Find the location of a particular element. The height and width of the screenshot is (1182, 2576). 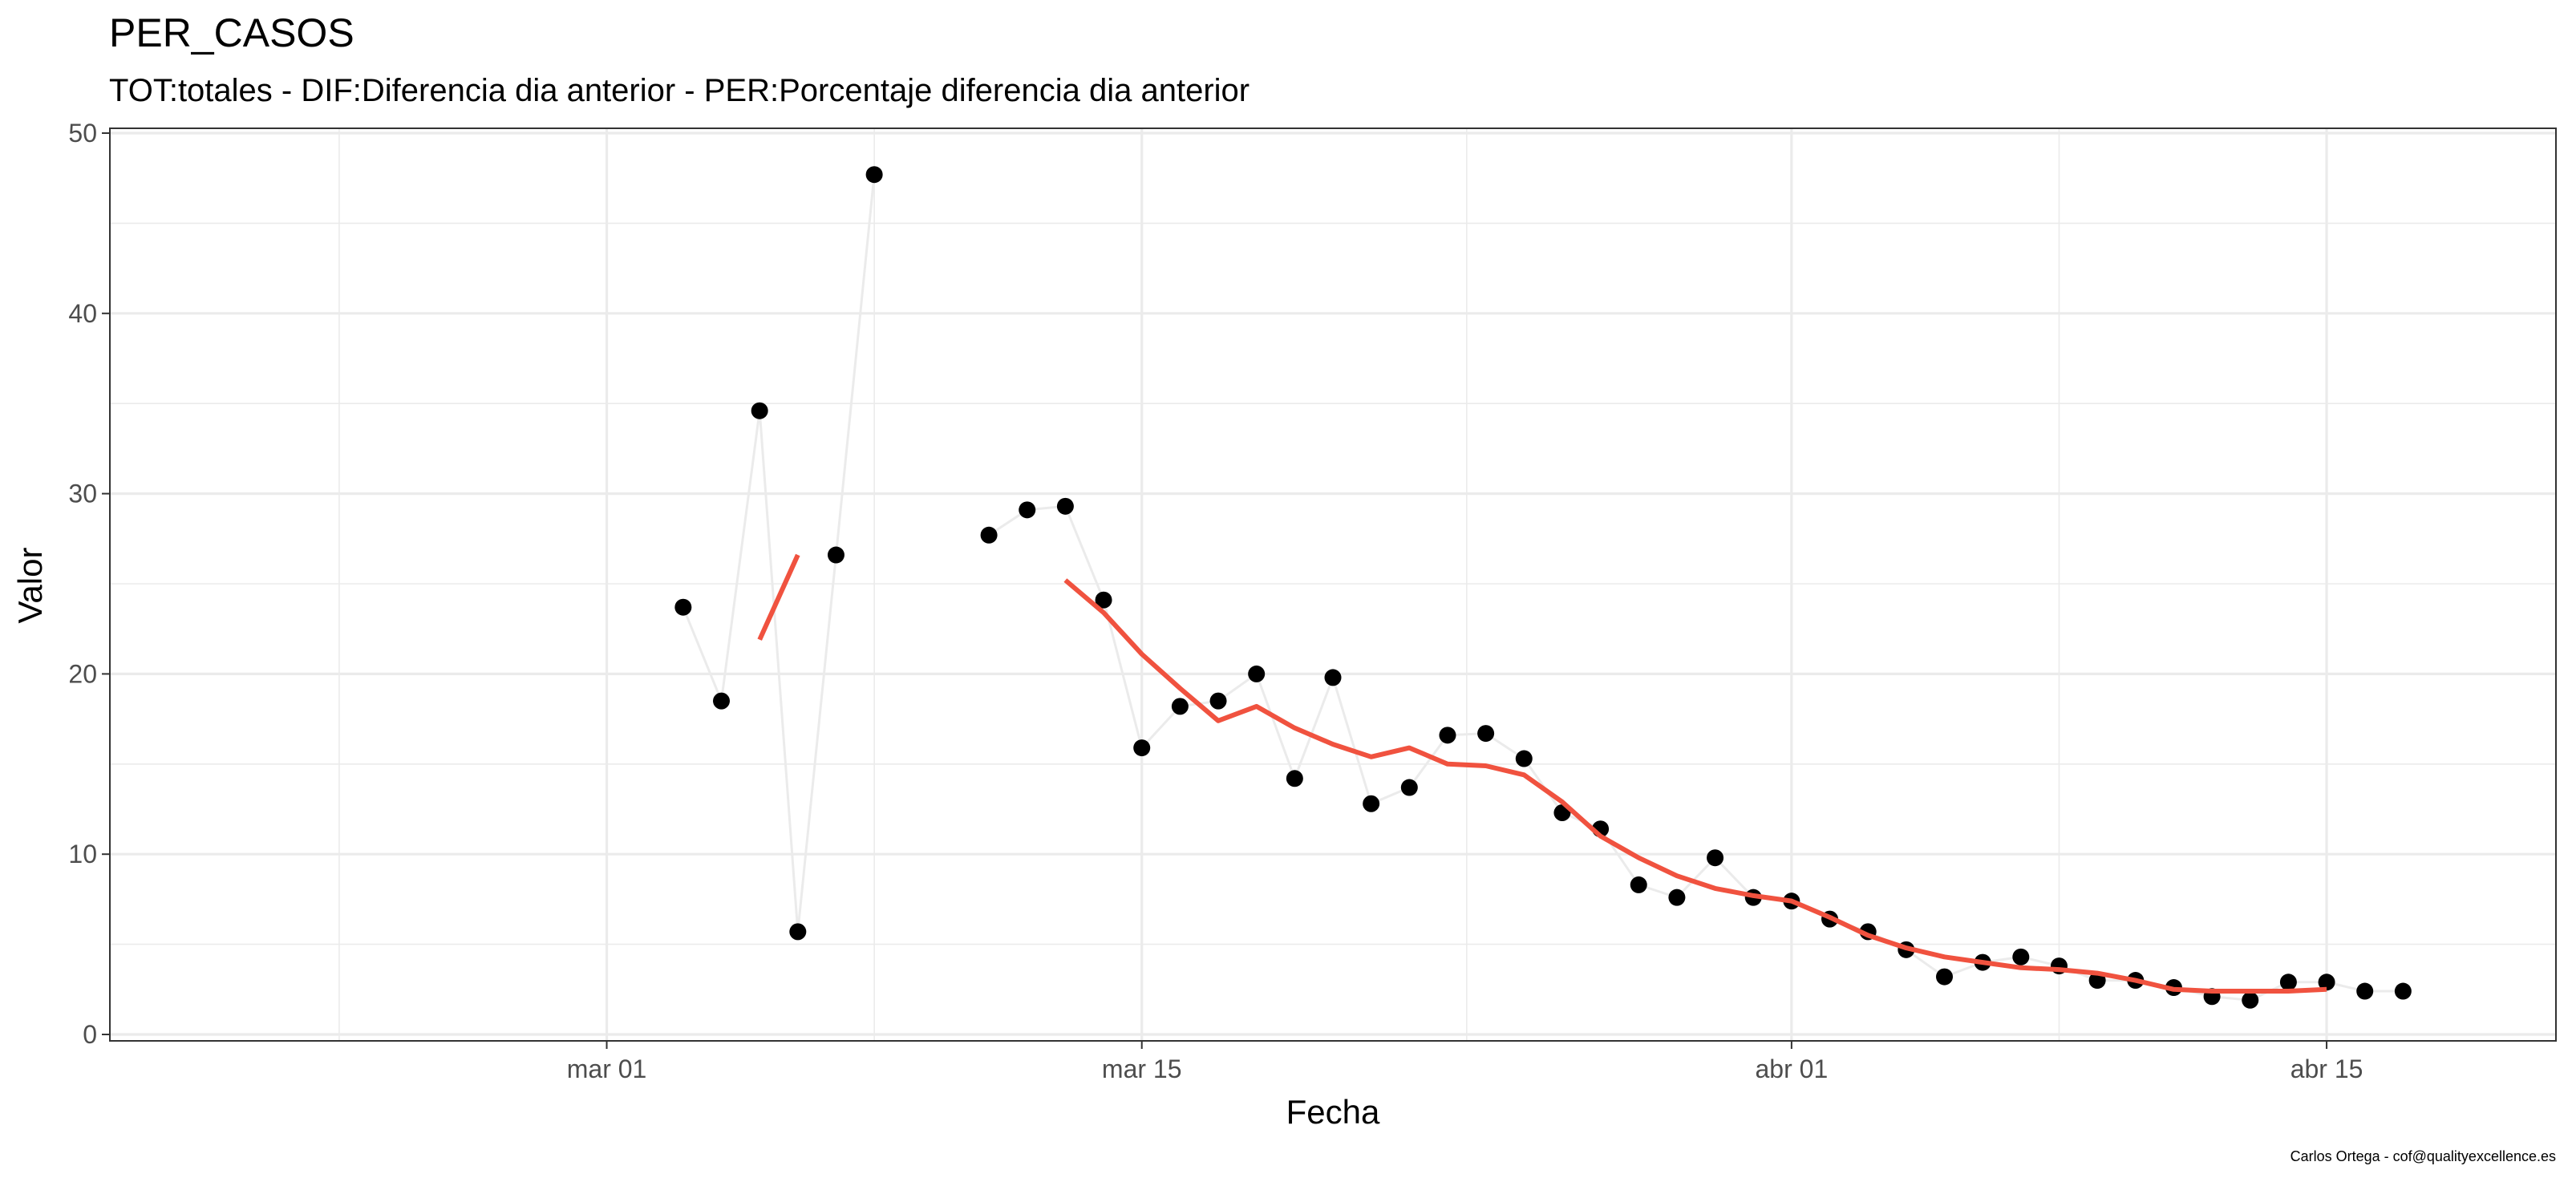

y-tick-label: 50 is located at coordinates (82, 133).